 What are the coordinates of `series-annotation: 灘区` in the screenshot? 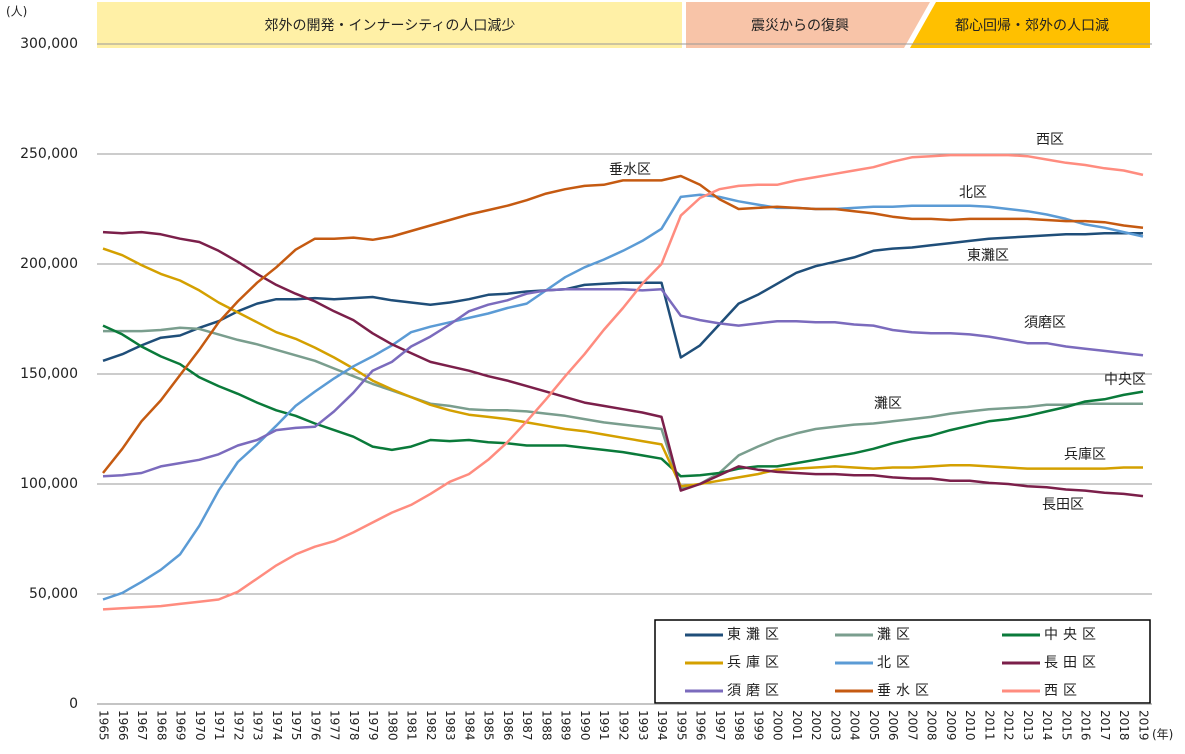 It's located at (888, 404).